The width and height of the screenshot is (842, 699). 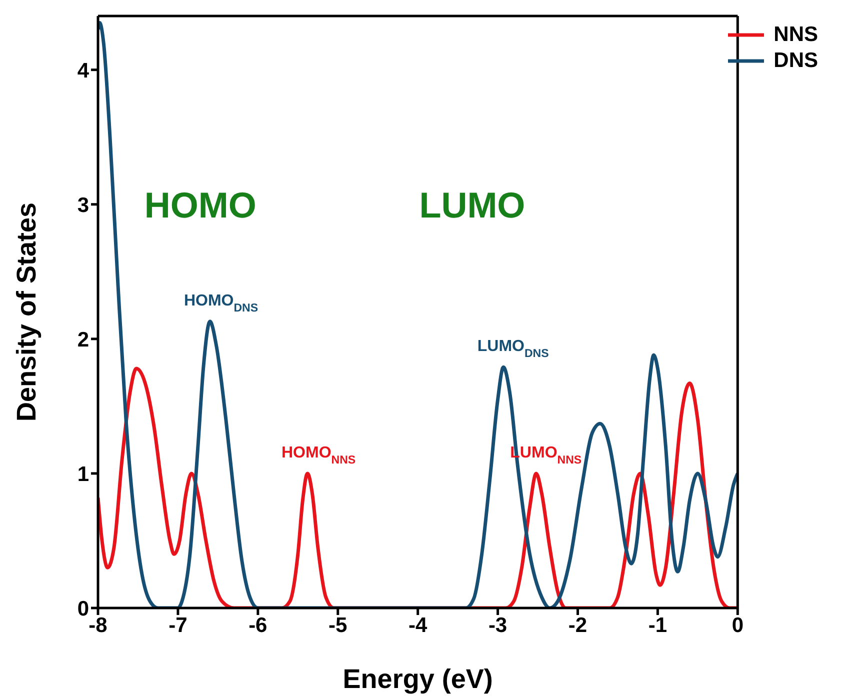 What do you see at coordinates (338, 625) in the screenshot?
I see `x-tick-label: -5` at bounding box center [338, 625].